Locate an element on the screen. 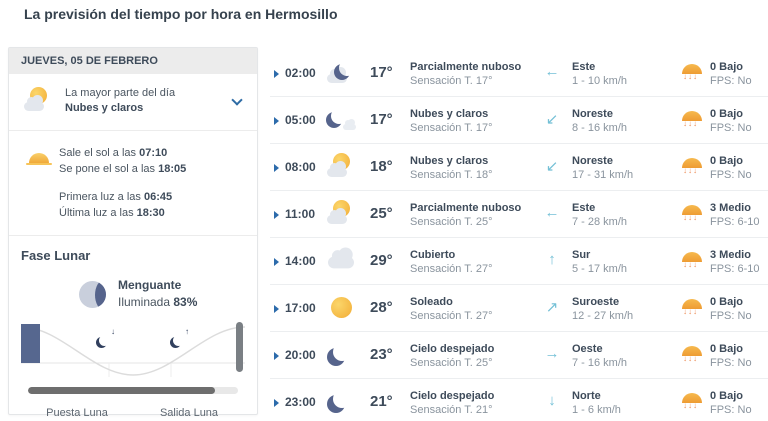 The height and width of the screenshot is (421, 768). small-cloud-icon is located at coordinates (349, 124).